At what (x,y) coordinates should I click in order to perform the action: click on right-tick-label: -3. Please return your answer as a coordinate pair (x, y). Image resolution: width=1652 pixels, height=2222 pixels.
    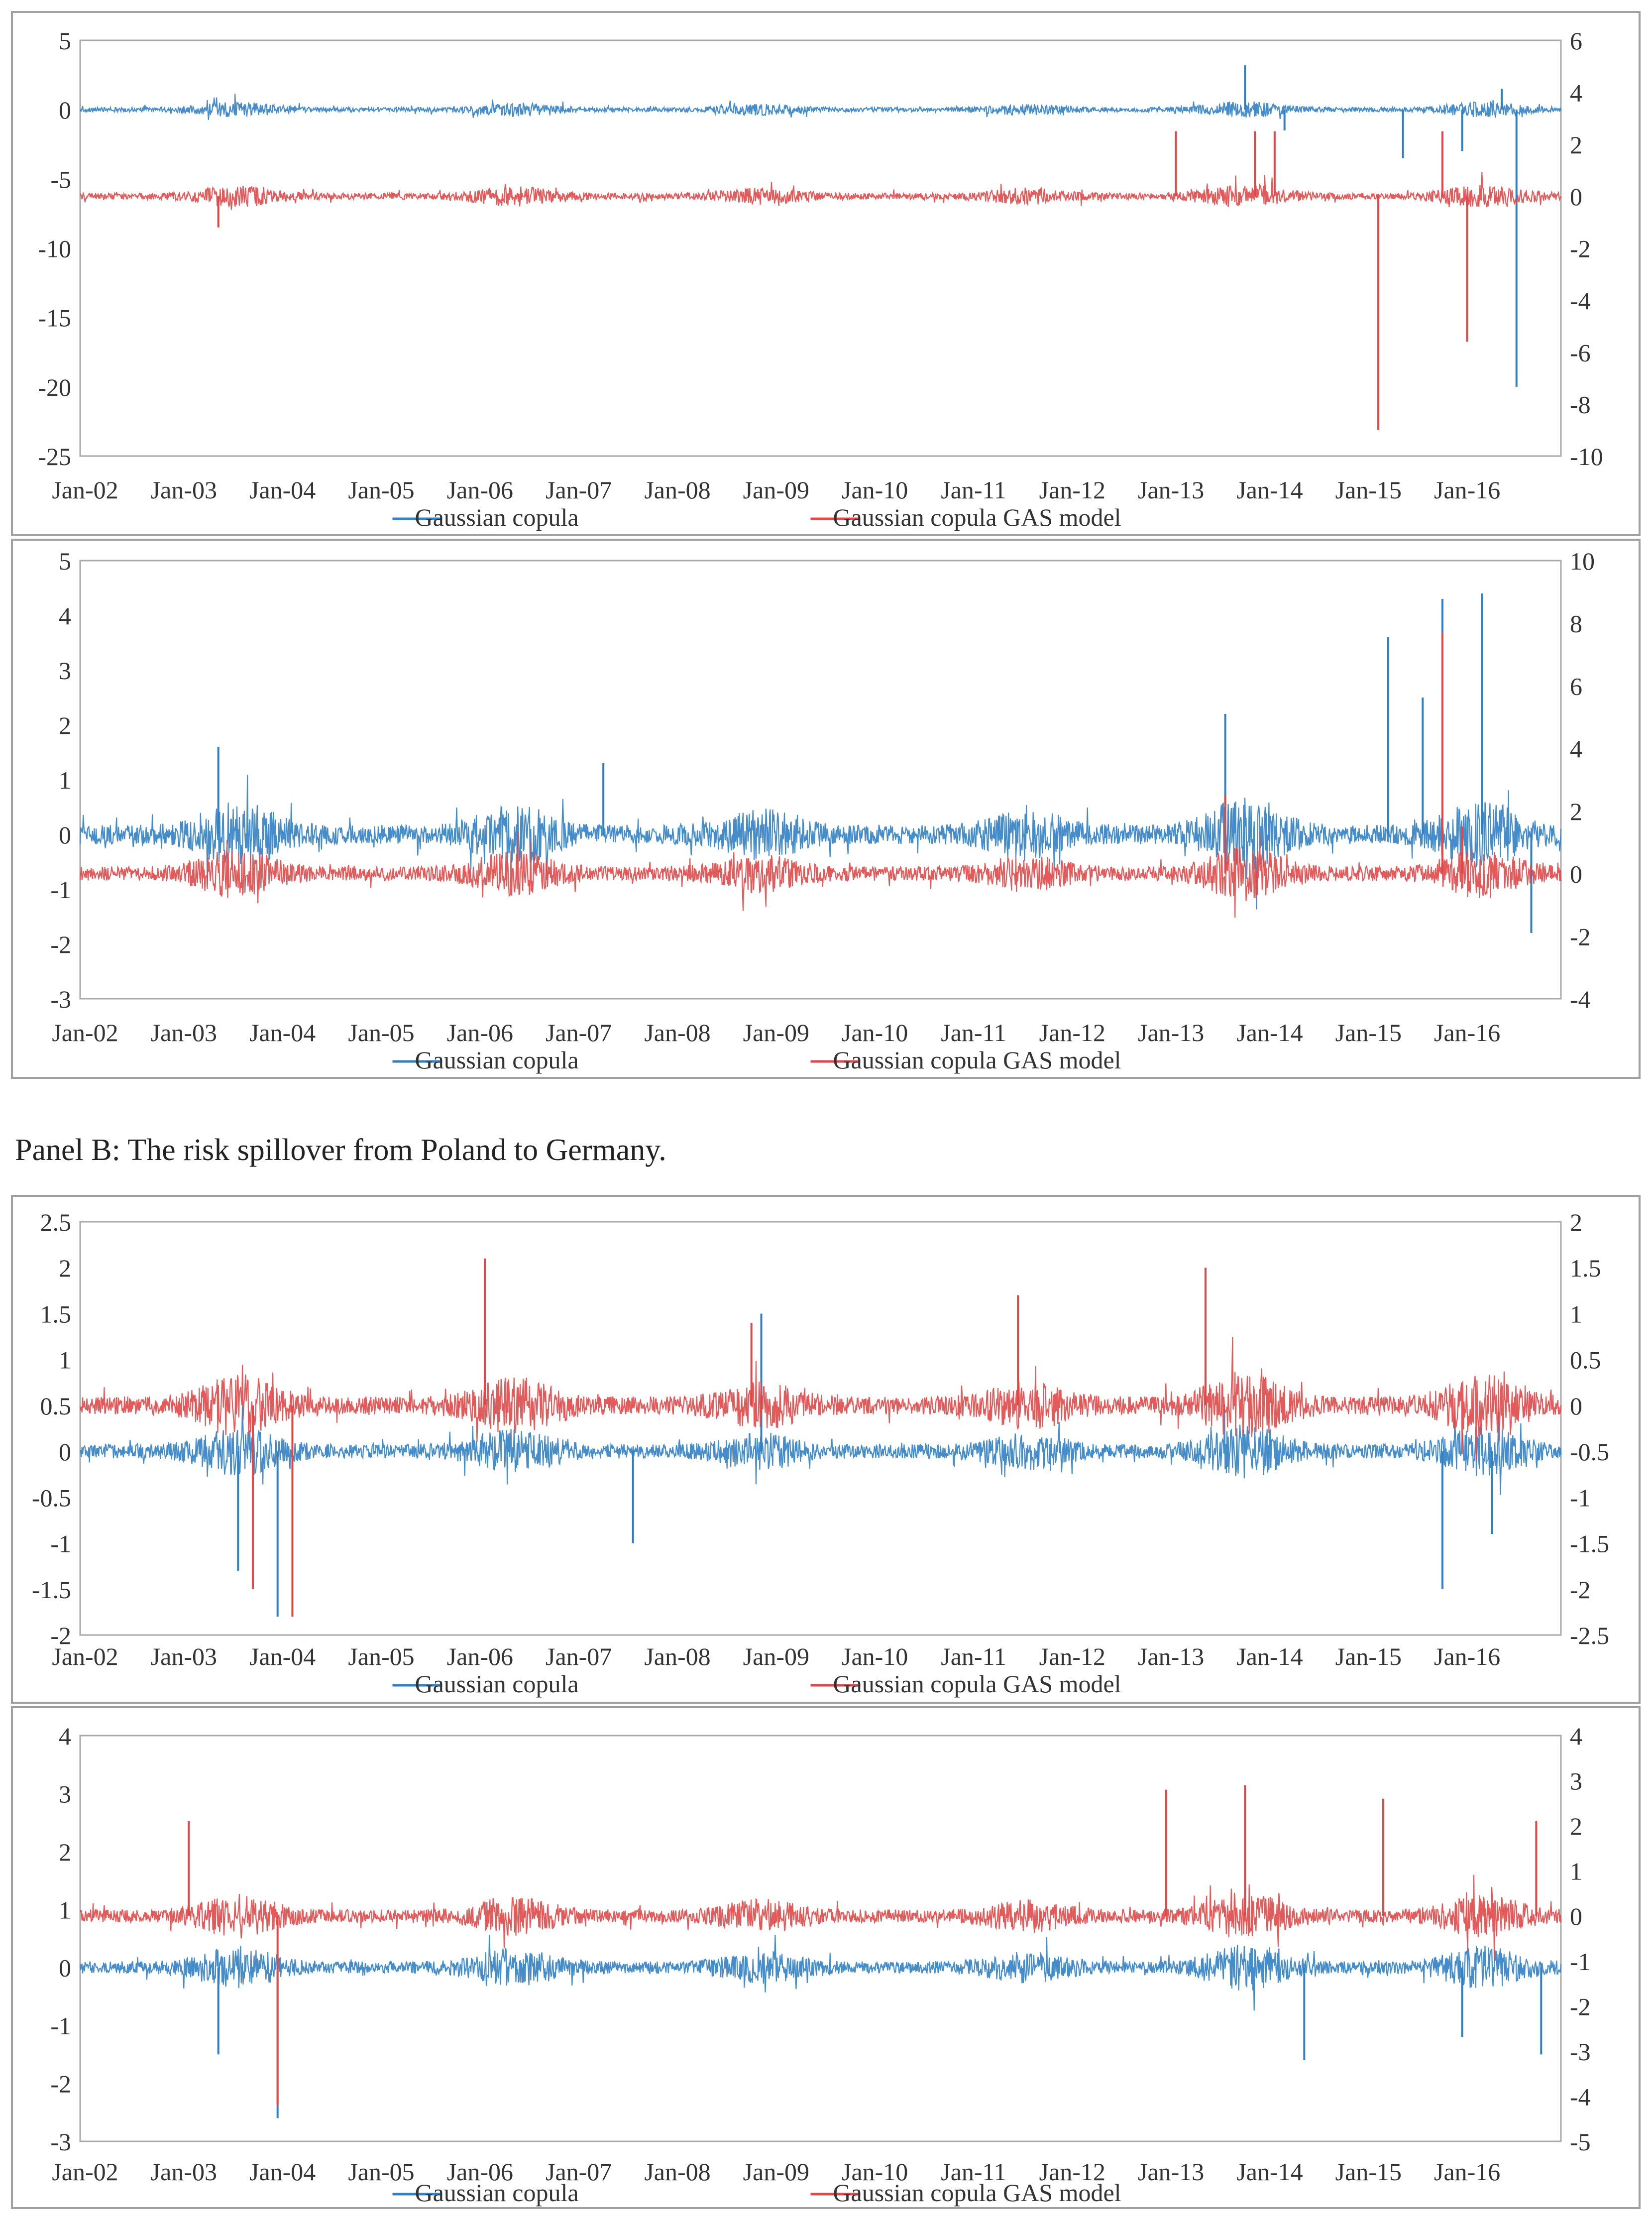
    Looking at the image, I should click on (1580, 2052).